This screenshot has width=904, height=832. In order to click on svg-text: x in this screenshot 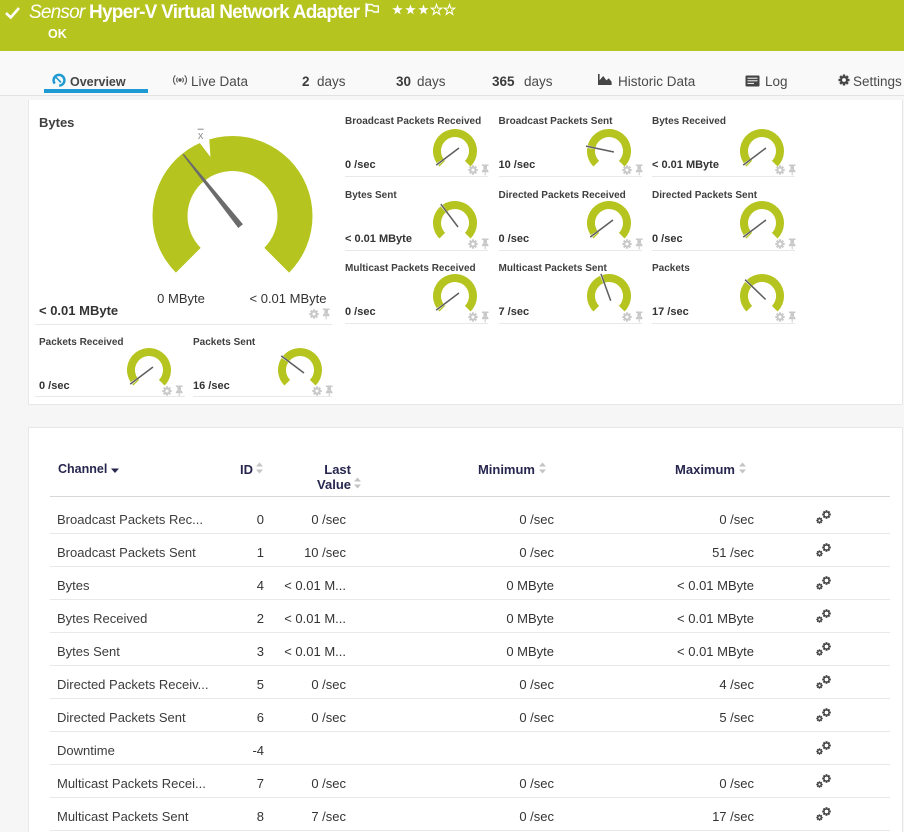, I will do `click(201, 136)`.